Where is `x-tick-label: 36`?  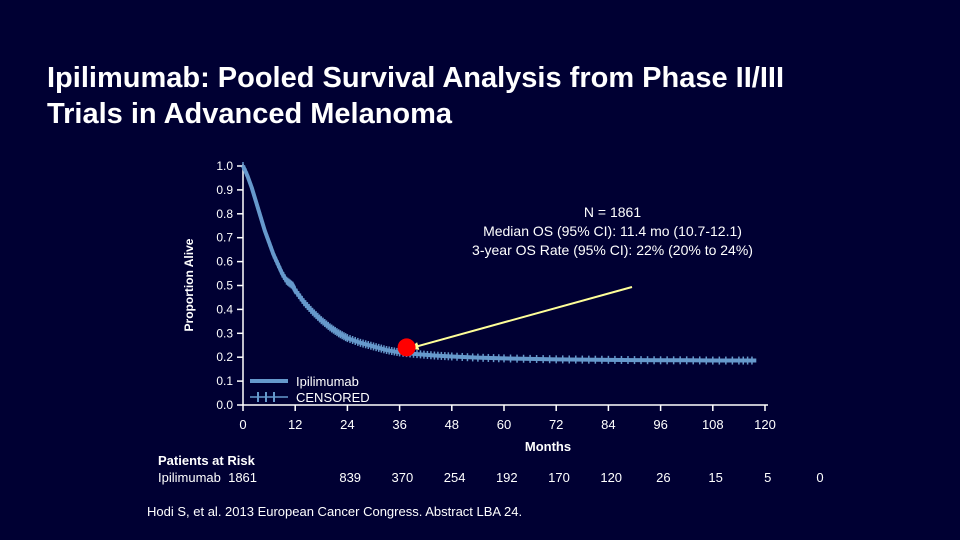 x-tick-label: 36 is located at coordinates (399, 424).